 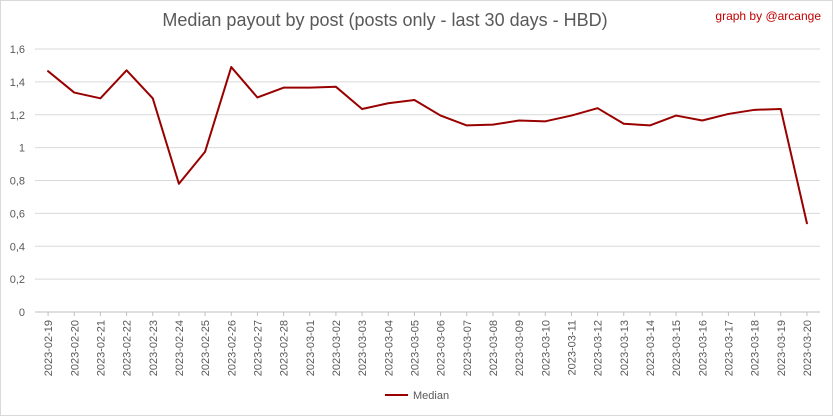 I want to click on y-tick-label: 0,2, so click(x=17, y=280).